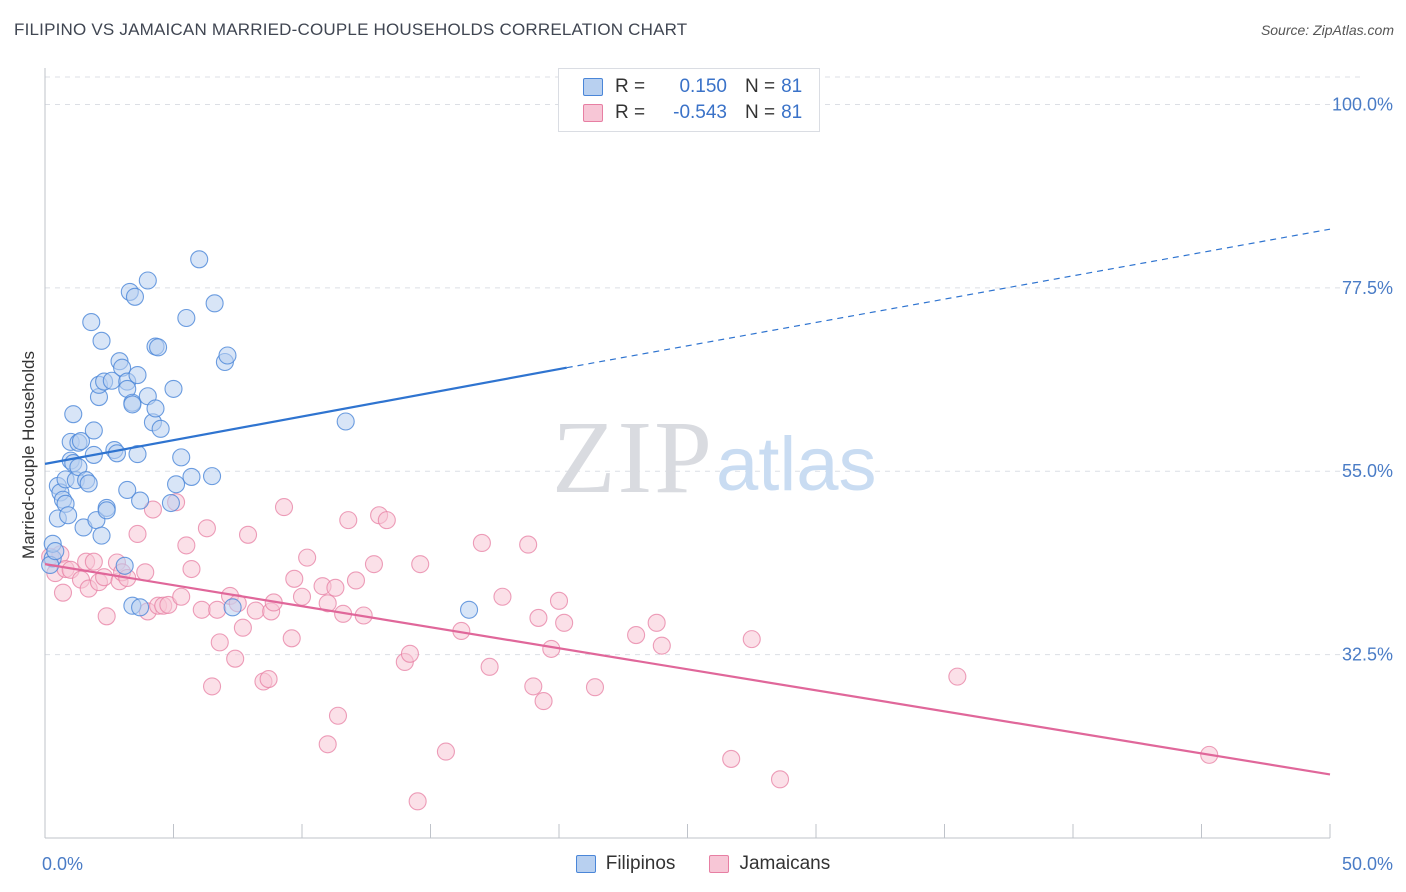  Describe the element at coordinates (28, 455) in the screenshot. I see `y-axis-label: Married-couple Households` at that location.